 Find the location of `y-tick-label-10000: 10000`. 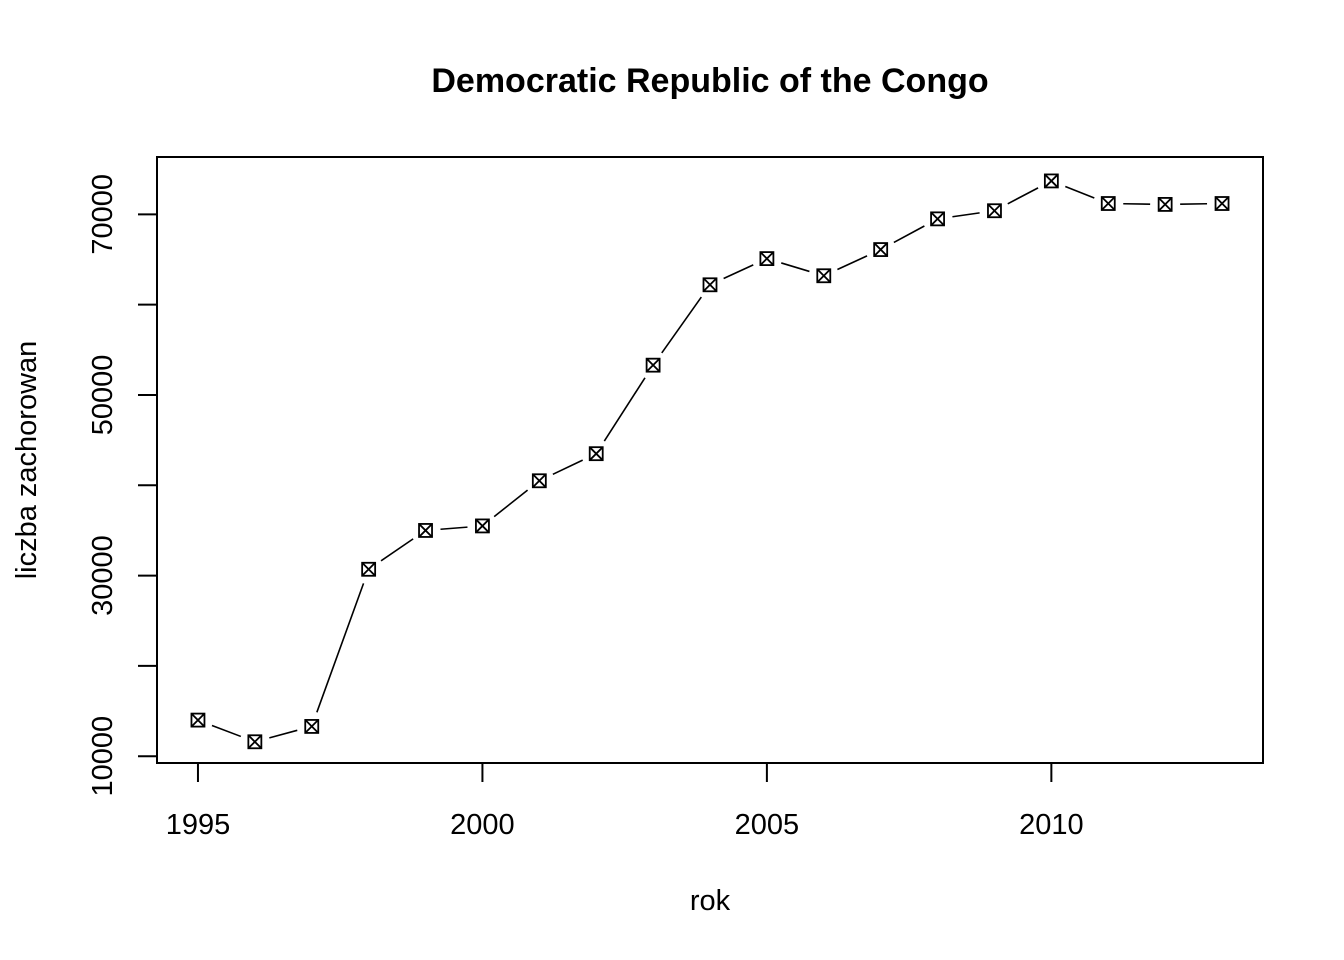

y-tick-label-10000: 10000 is located at coordinates (103, 756).